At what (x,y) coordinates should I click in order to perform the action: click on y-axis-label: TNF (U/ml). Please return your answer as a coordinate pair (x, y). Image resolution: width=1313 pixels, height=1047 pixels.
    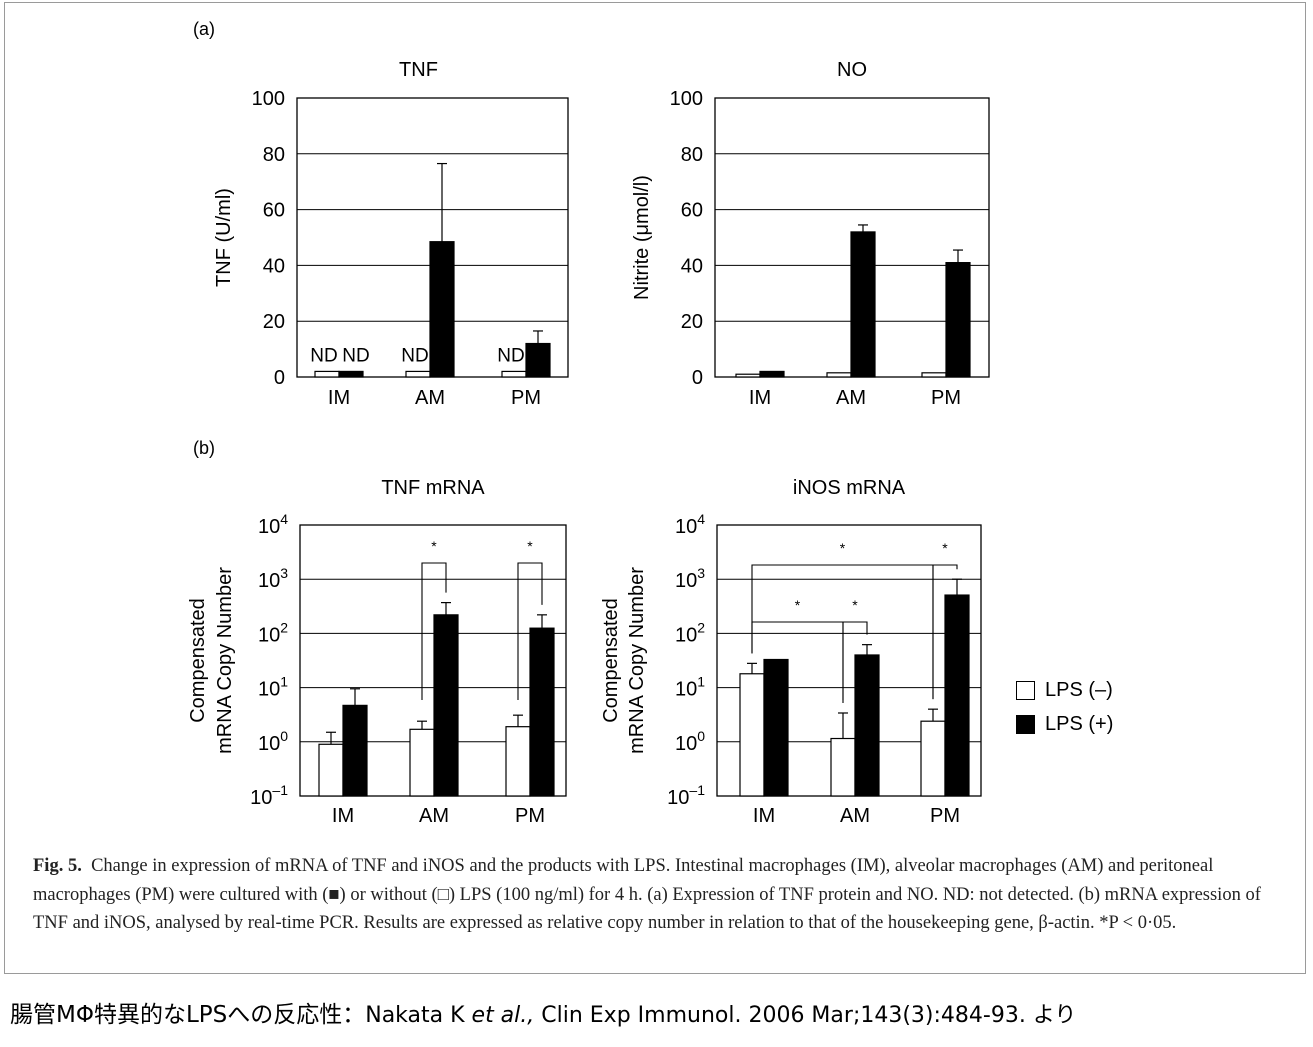
    Looking at the image, I should click on (224, 237).